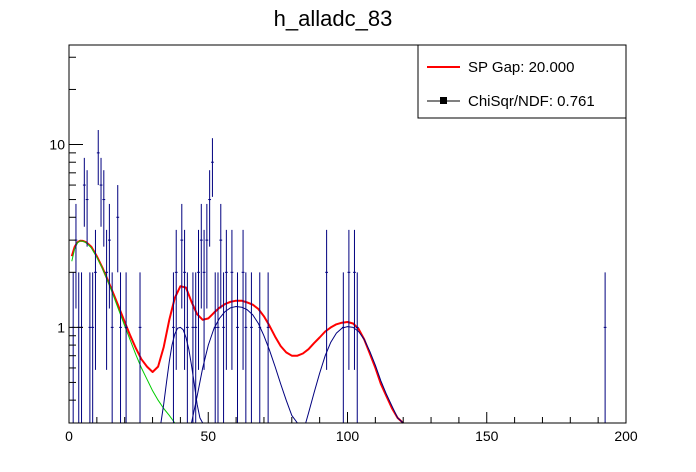  I want to click on legend-box, so click(522, 81).